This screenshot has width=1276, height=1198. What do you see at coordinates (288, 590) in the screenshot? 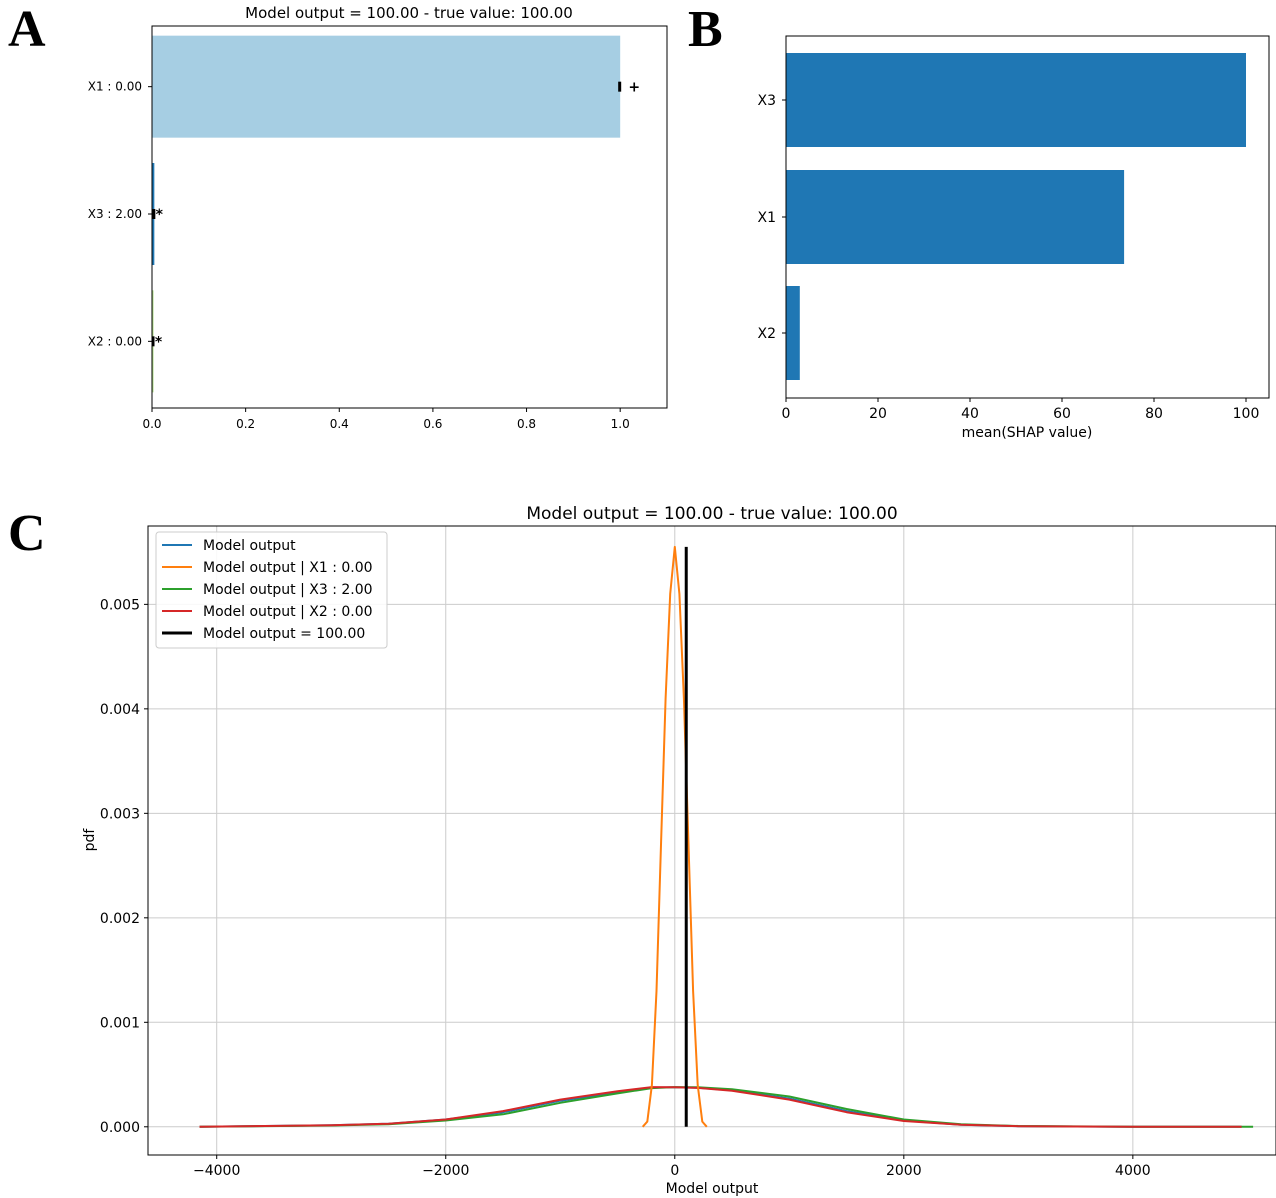
I see `chart-c-legend-label: Model output | X3 : 2.00` at bounding box center [288, 590].